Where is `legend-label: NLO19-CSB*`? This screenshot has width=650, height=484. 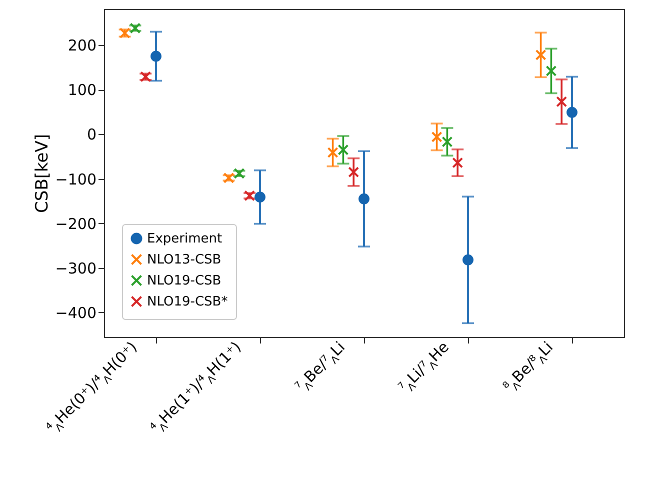
legend-label: NLO19-CSB* is located at coordinates (187, 302).